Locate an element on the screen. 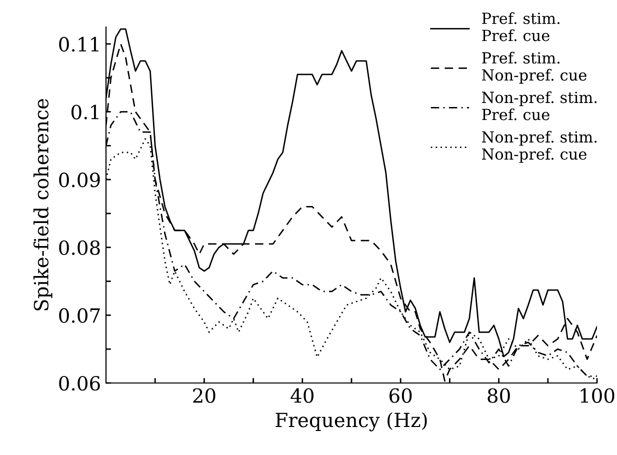  x-axis-title: Frequency (Hz) is located at coordinates (351, 422).